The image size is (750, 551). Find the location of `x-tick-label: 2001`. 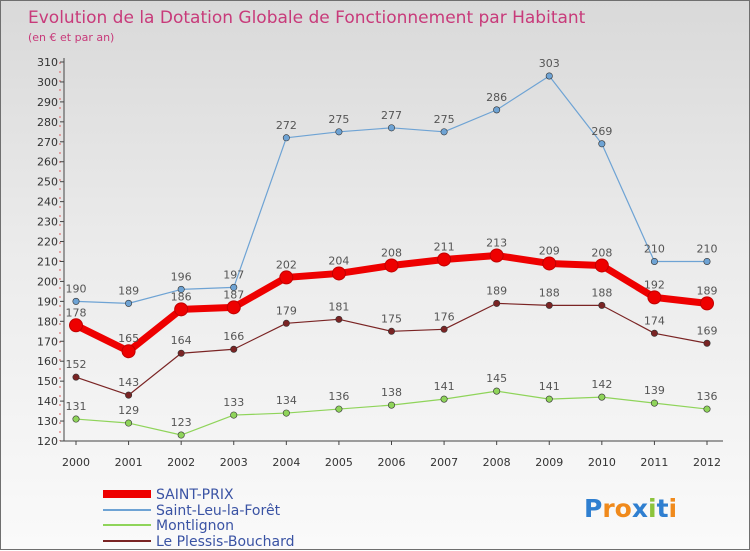

x-tick-label: 2001 is located at coordinates (129, 462).